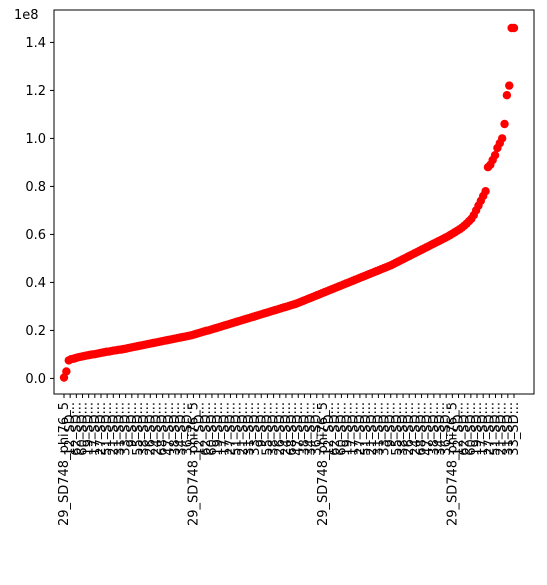  Describe the element at coordinates (35, 91) in the screenshot. I see `y-tick-label: 1.2` at that location.